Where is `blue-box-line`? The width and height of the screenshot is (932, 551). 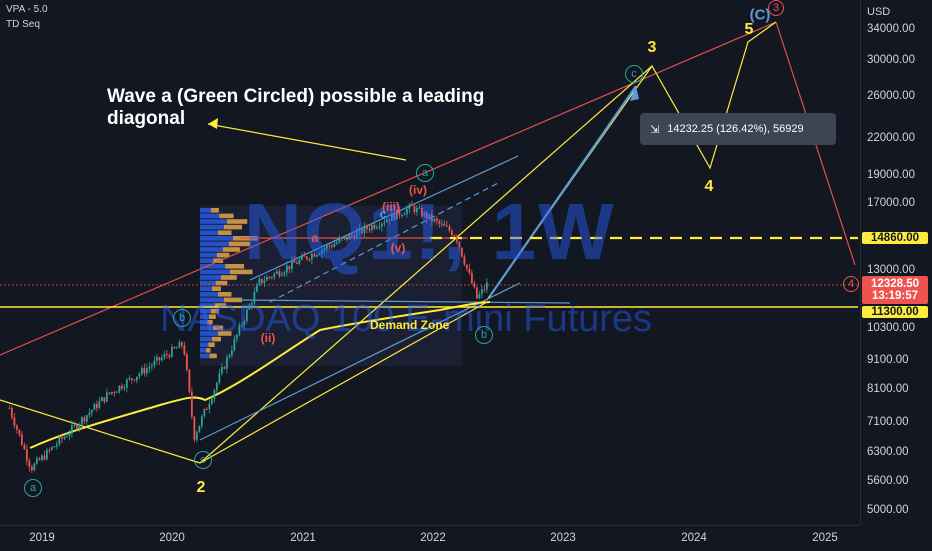
blue-box-line is located at coordinates (405, 301).